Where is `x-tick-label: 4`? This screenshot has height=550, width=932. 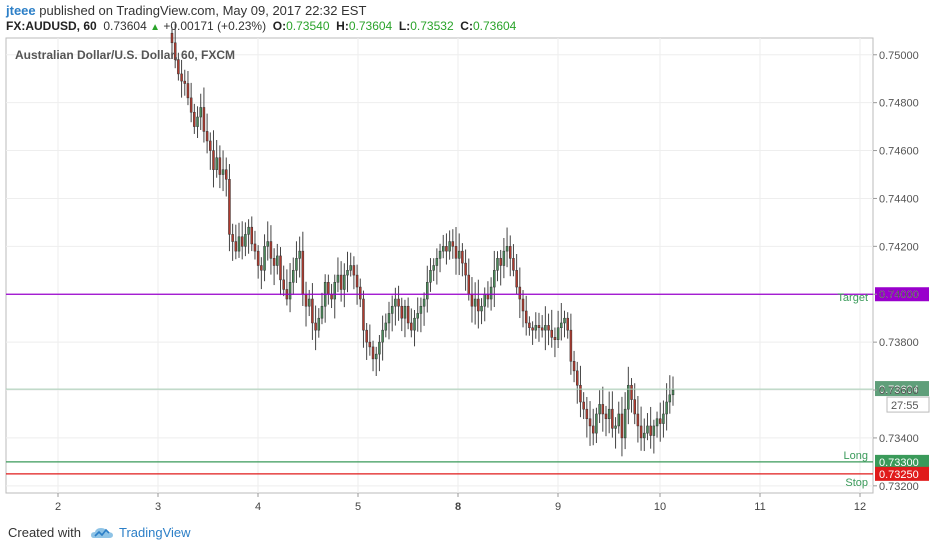 x-tick-label: 4 is located at coordinates (258, 507).